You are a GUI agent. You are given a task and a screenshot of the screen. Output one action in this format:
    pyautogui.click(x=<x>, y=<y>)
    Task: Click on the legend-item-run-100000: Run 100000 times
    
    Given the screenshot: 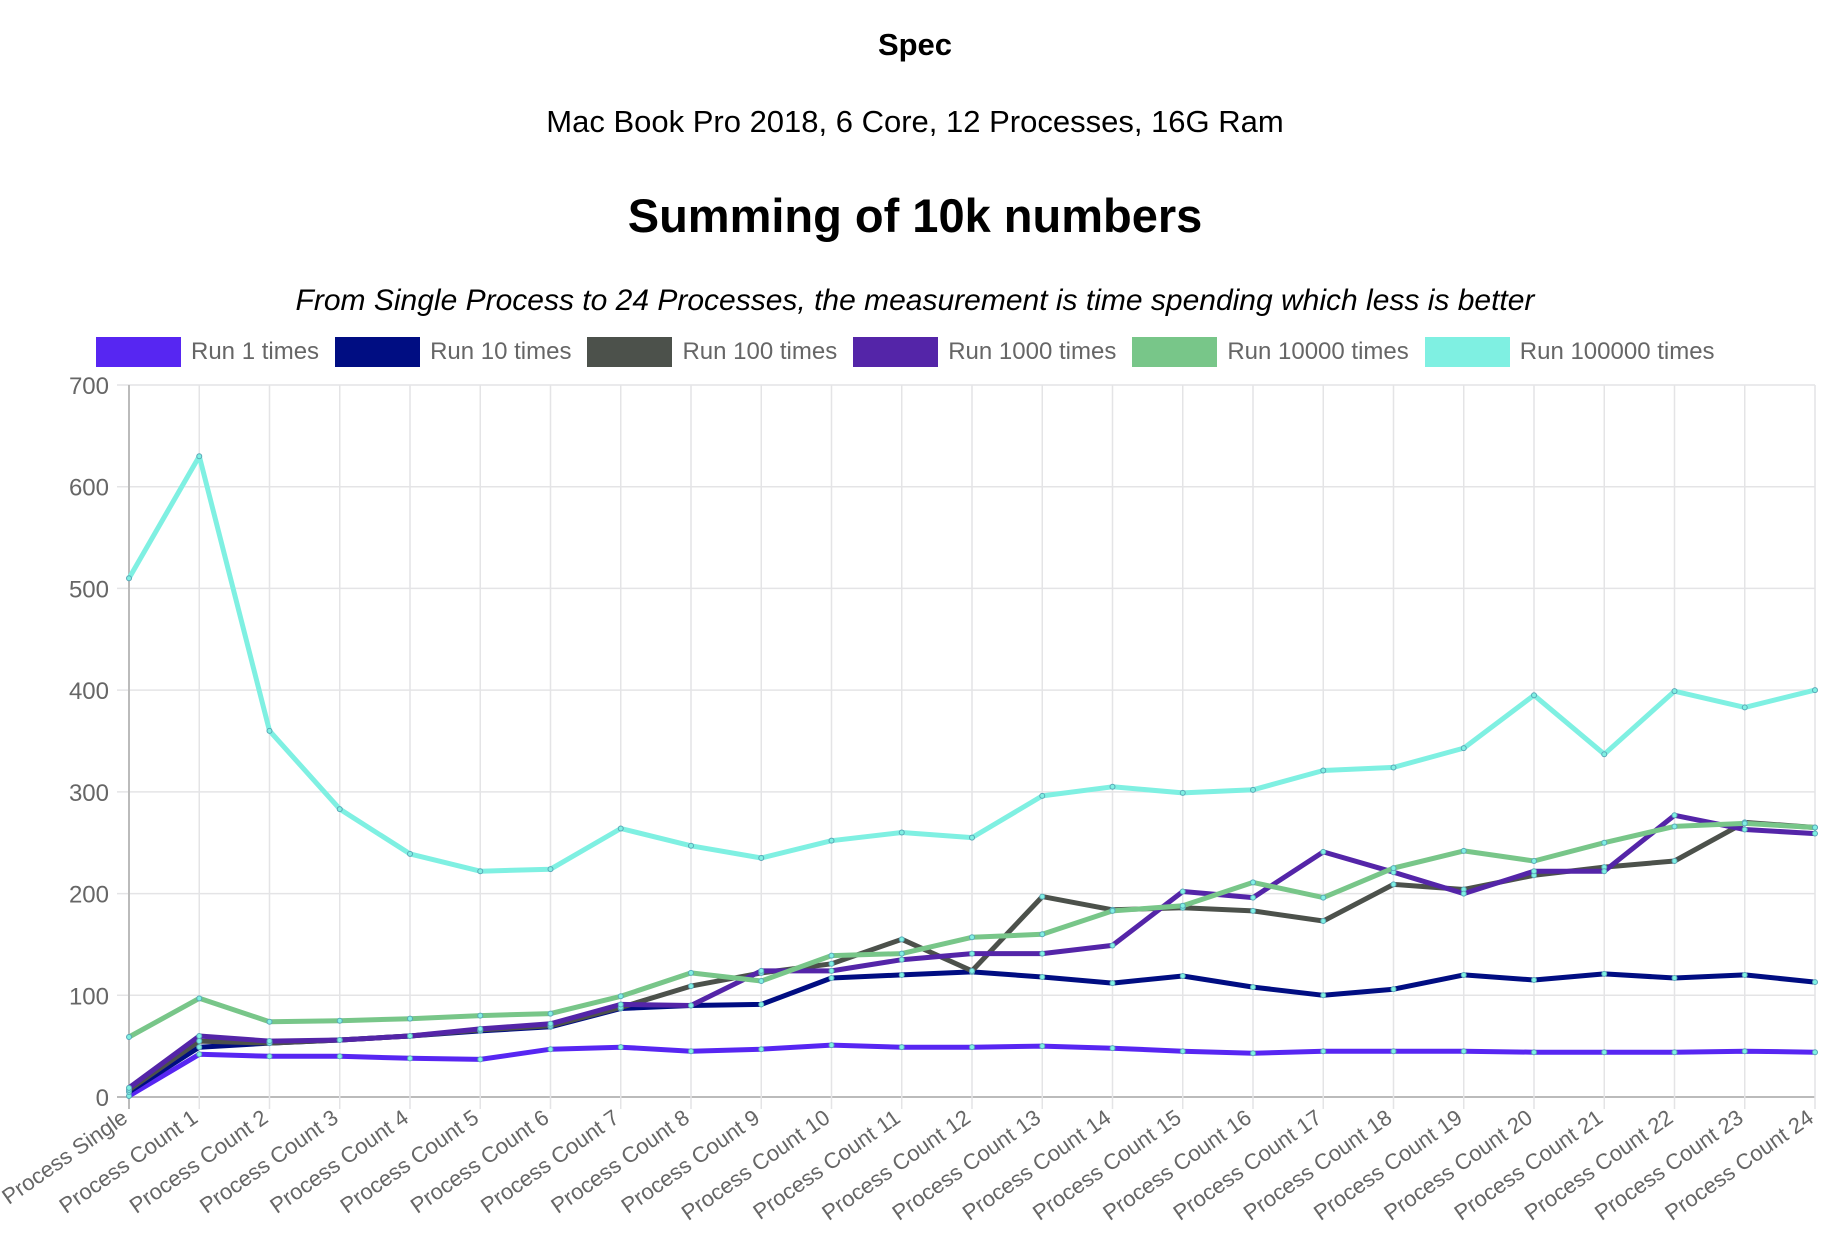 What is the action you would take?
    pyautogui.click(x=1569, y=352)
    